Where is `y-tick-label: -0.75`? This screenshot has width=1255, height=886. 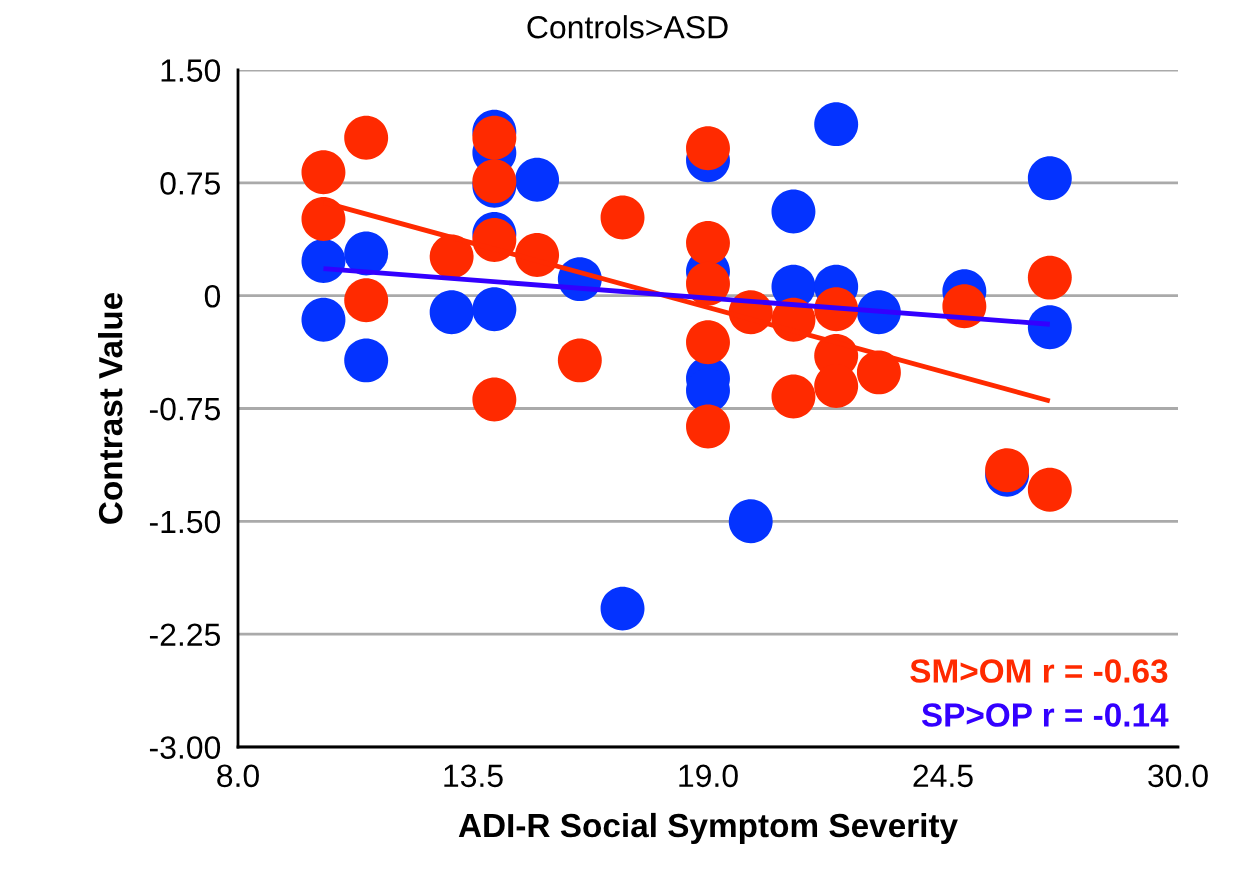
y-tick-label: -0.75 is located at coordinates (184, 409).